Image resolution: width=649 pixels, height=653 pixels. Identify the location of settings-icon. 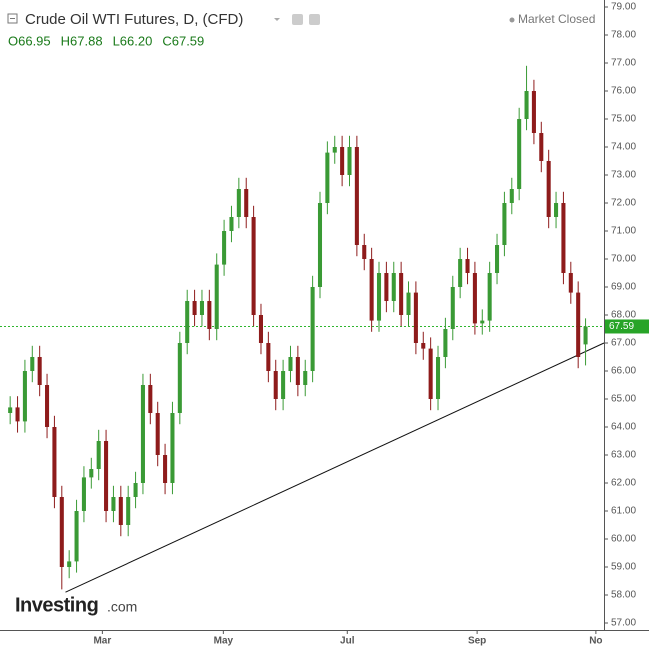
(314, 19).